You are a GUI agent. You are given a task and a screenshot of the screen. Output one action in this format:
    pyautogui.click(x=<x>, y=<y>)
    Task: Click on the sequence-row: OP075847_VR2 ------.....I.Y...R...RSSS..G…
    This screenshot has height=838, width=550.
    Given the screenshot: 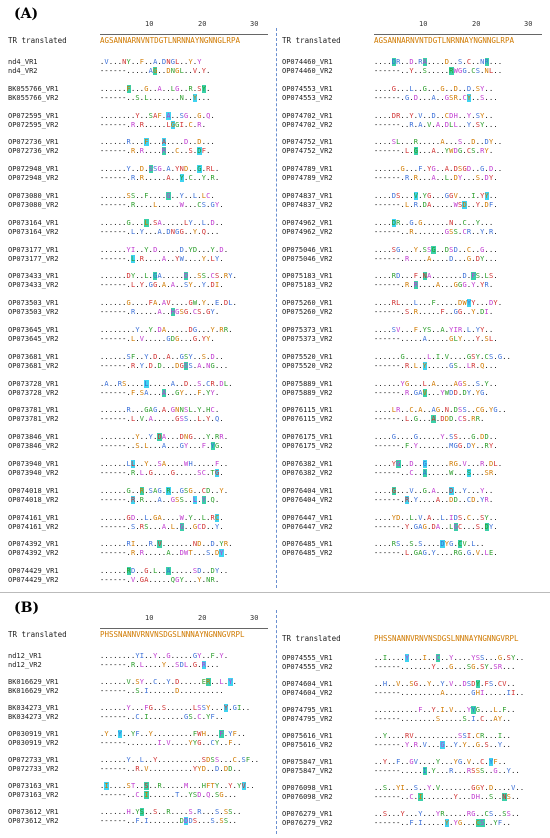 What is the action you would take?
    pyautogui.click(x=401, y=771)
    